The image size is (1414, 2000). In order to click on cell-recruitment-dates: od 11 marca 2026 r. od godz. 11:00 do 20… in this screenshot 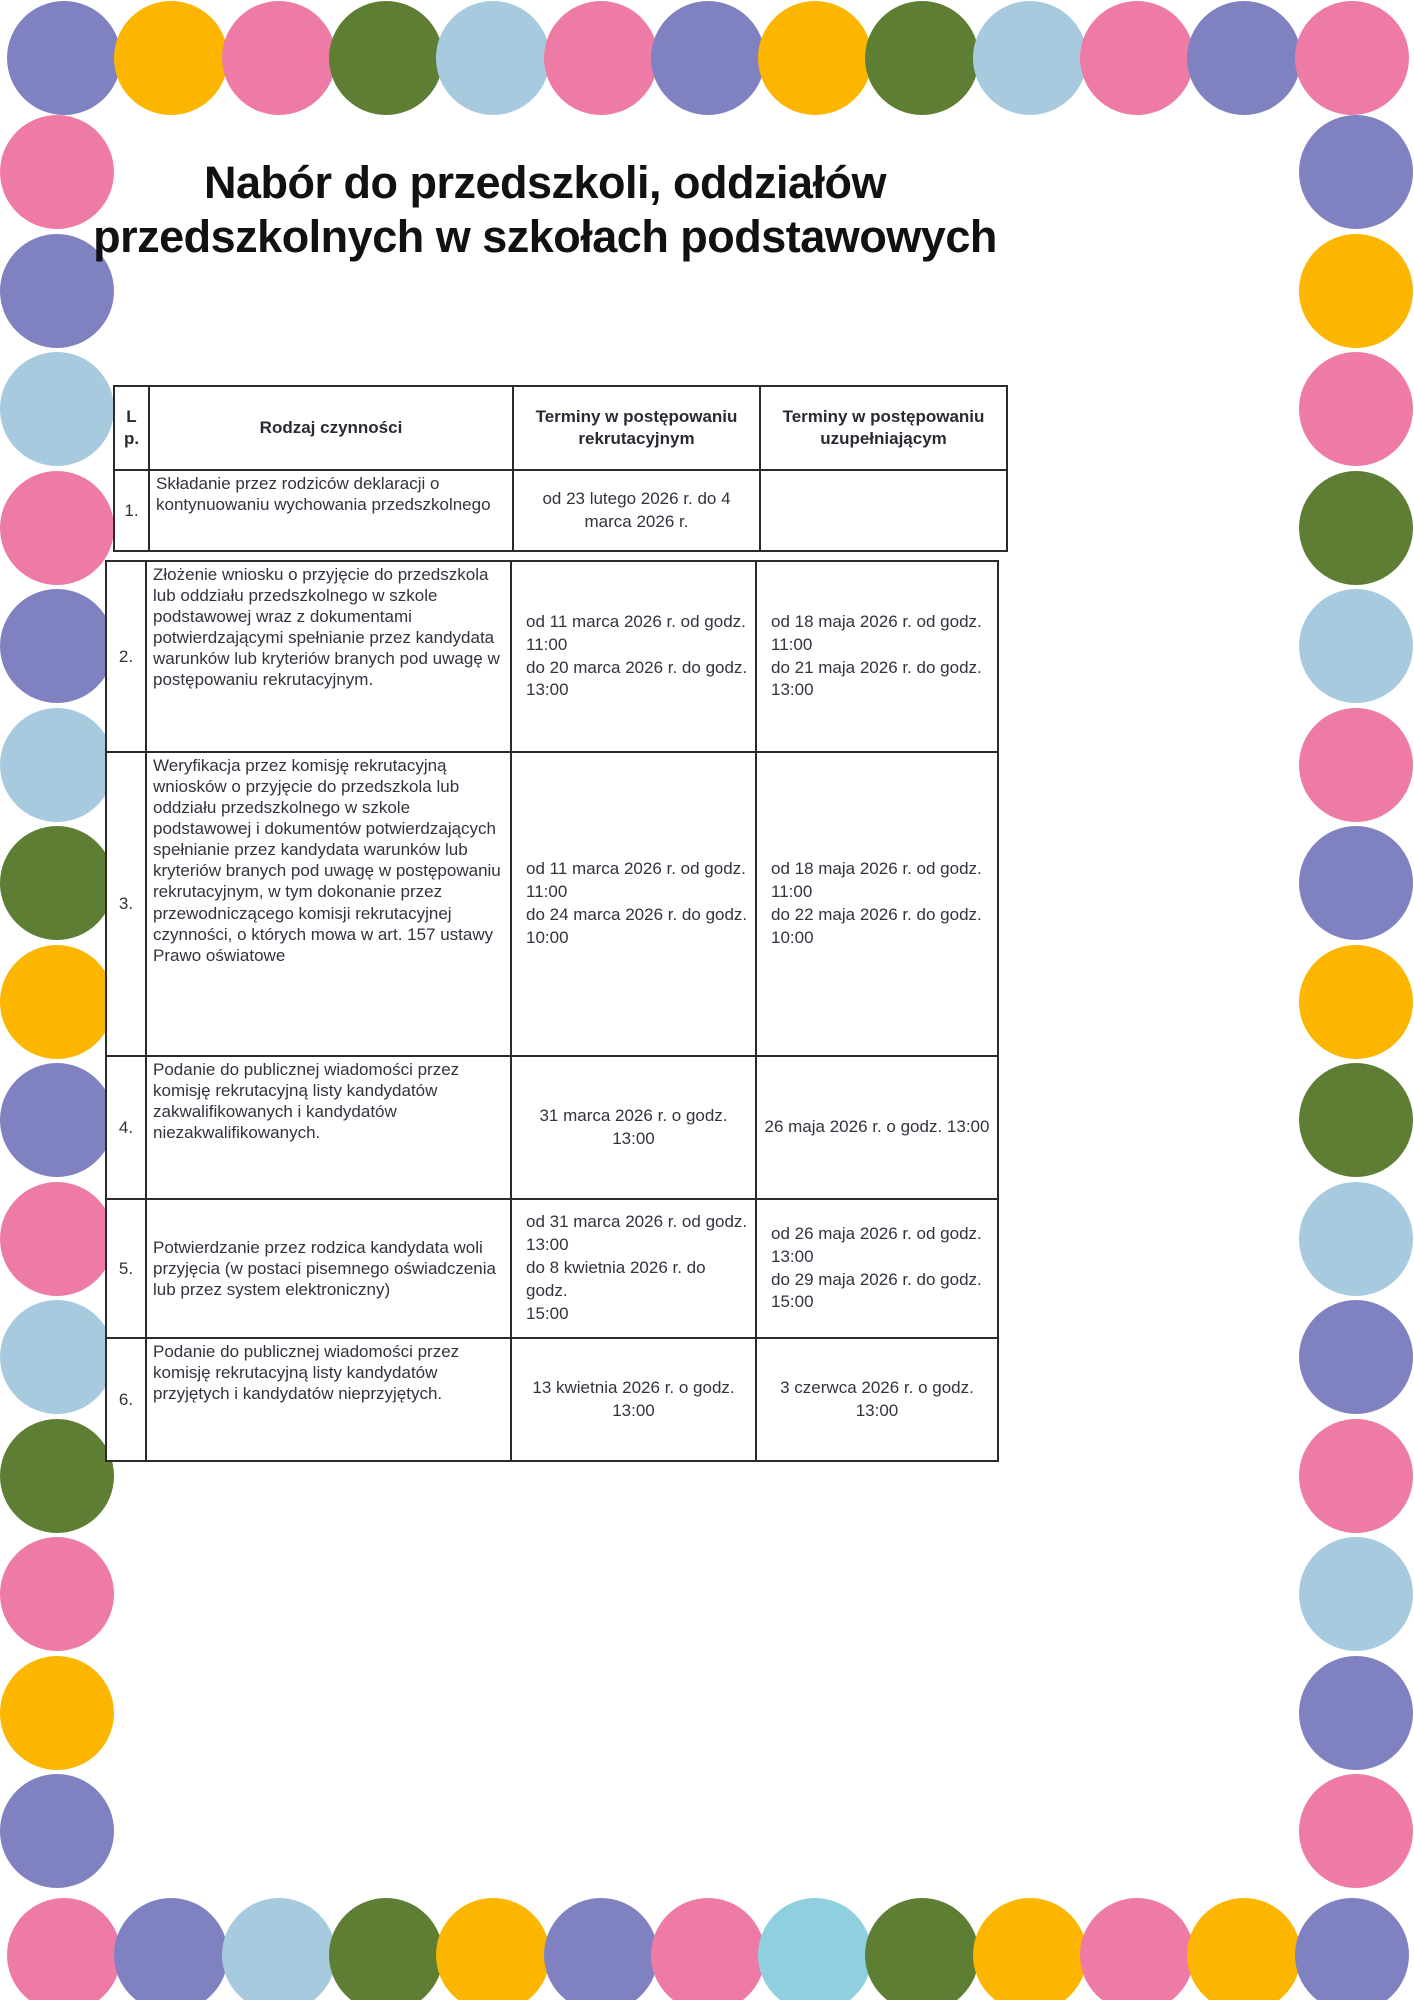, I will do `click(633, 656)`.